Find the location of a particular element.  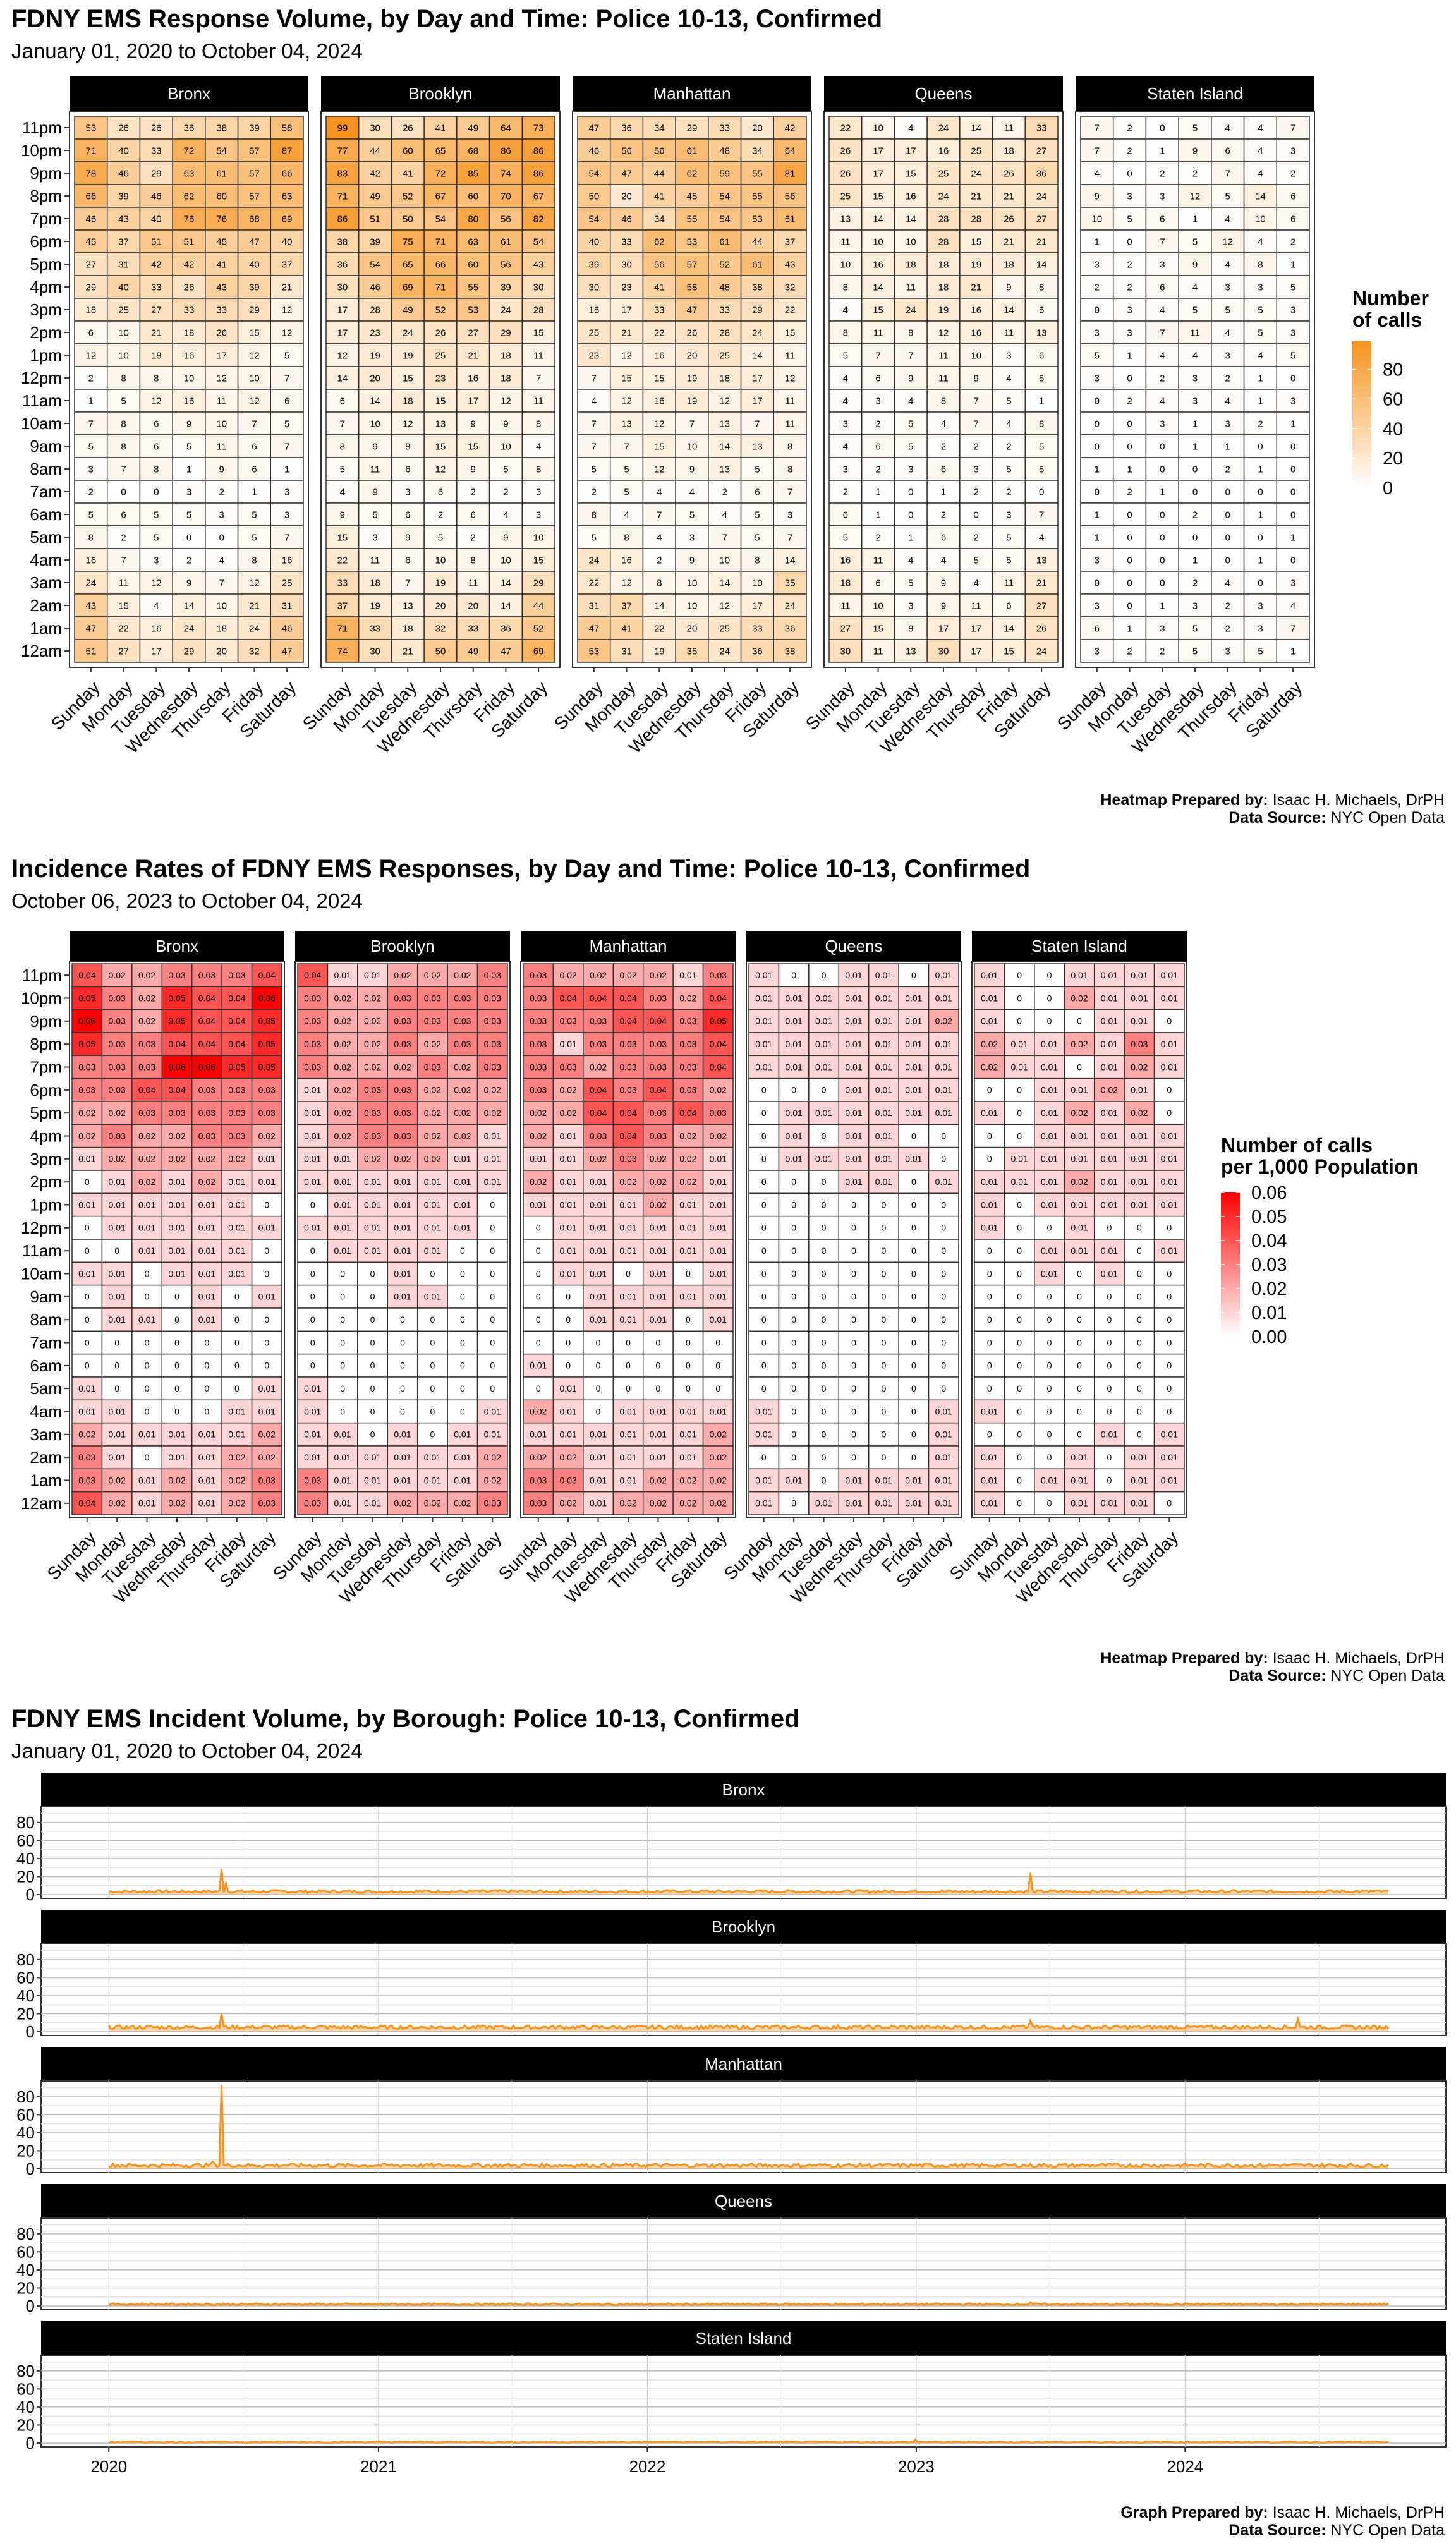

cell-value: 8 is located at coordinates (156, 469).